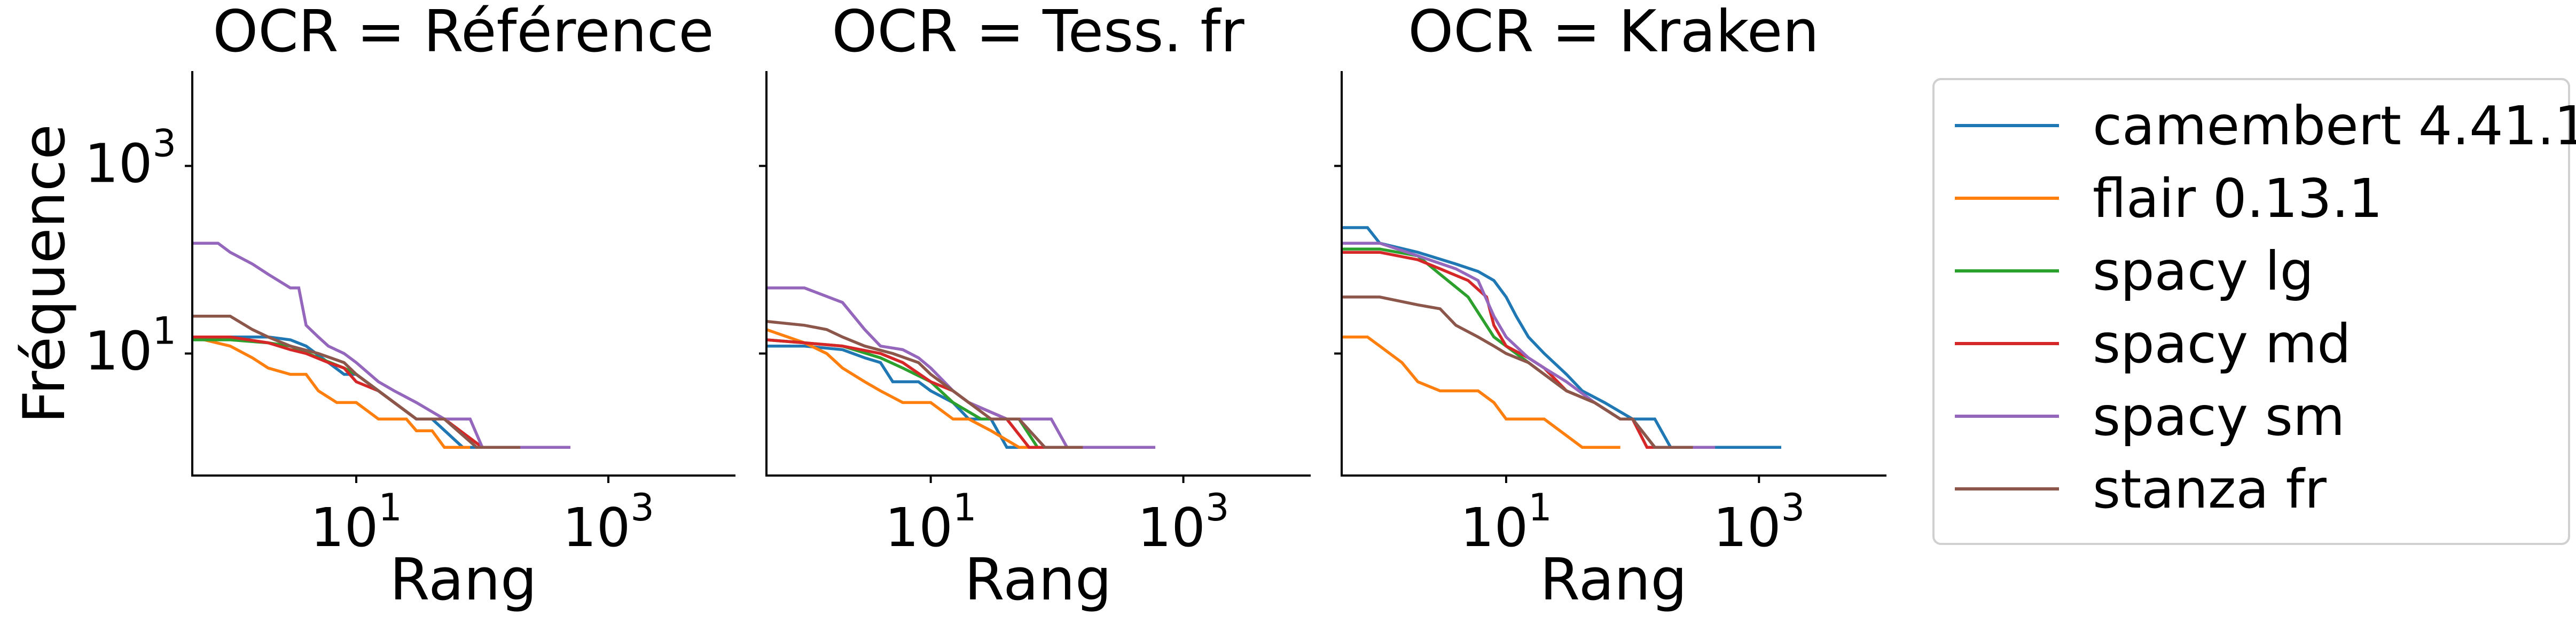 The width and height of the screenshot is (2576, 623). I want to click on panel-title: OCR = Kraken, so click(1613, 32).